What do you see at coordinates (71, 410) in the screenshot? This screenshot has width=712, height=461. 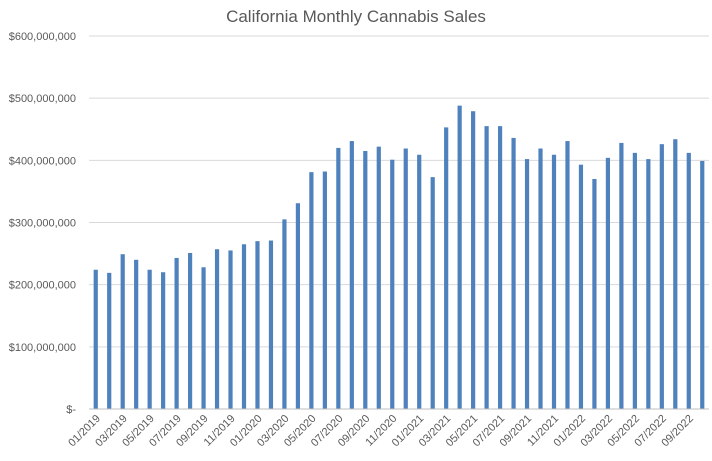 I see `y-tick-label: $-` at bounding box center [71, 410].